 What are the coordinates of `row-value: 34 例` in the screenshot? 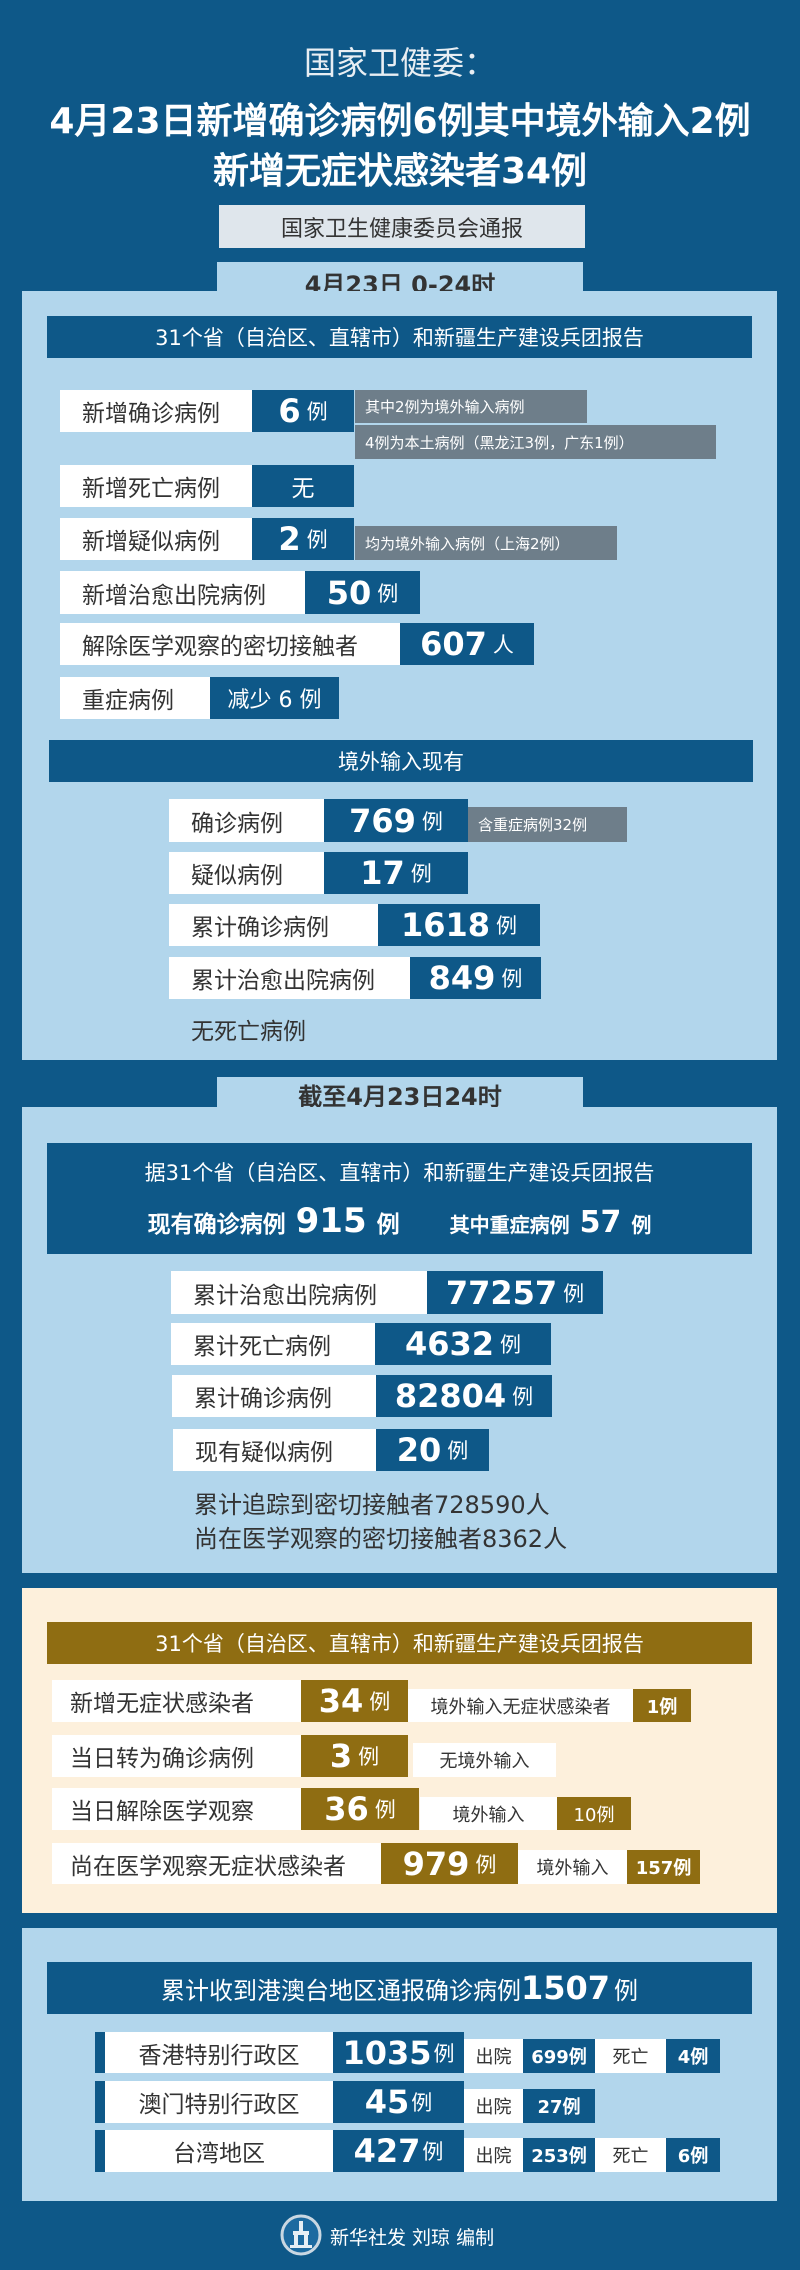 It's located at (354, 1701).